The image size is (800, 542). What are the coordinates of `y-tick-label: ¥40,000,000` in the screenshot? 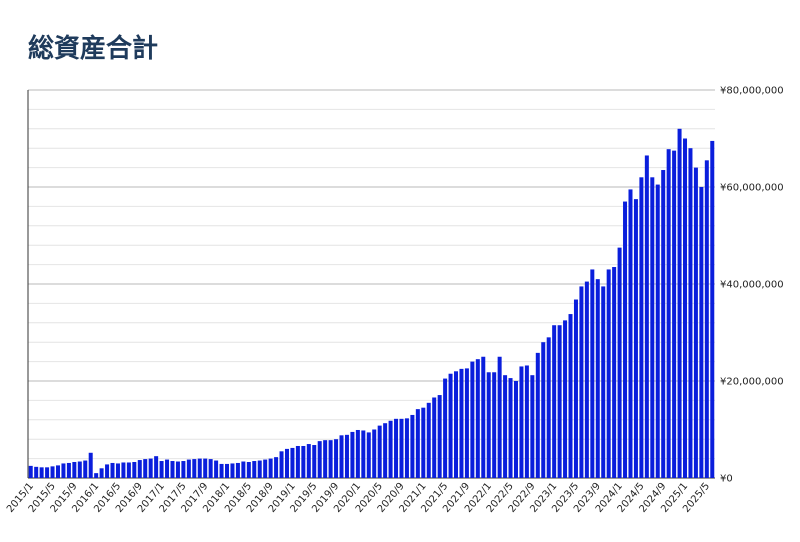 It's located at (752, 285).